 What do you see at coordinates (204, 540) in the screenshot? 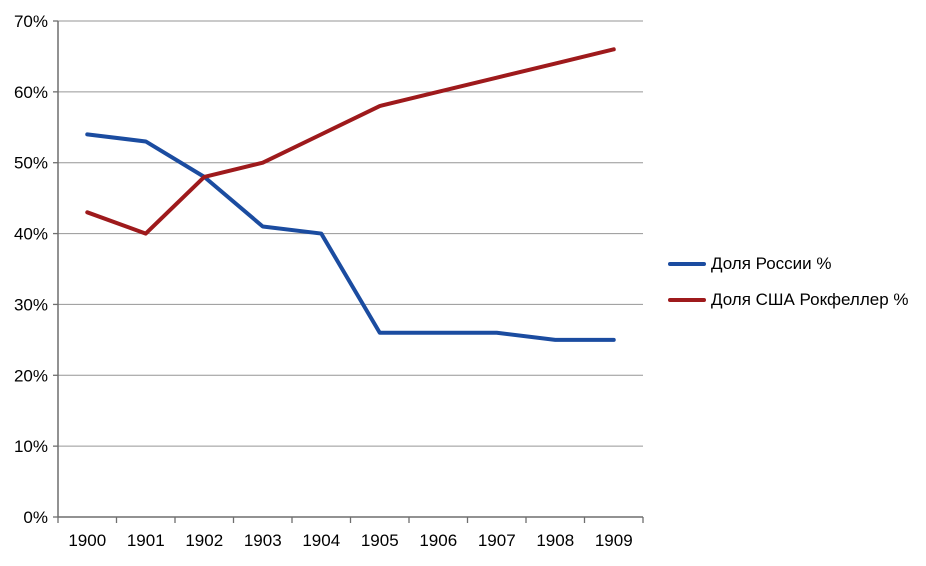
I see `x-axis-label: 1902` at bounding box center [204, 540].